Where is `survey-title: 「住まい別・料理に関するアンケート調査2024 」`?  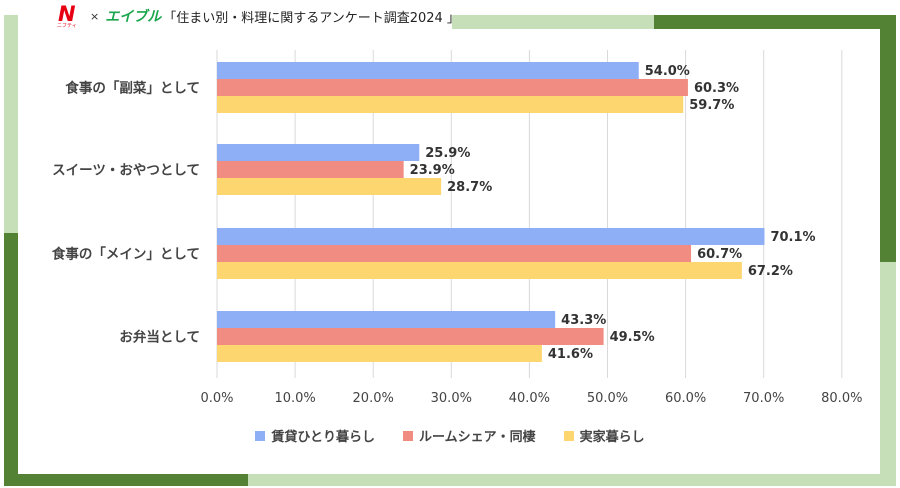 survey-title: 「住まい別・料理に関するアンケート調査2024 」 is located at coordinates (311, 18).